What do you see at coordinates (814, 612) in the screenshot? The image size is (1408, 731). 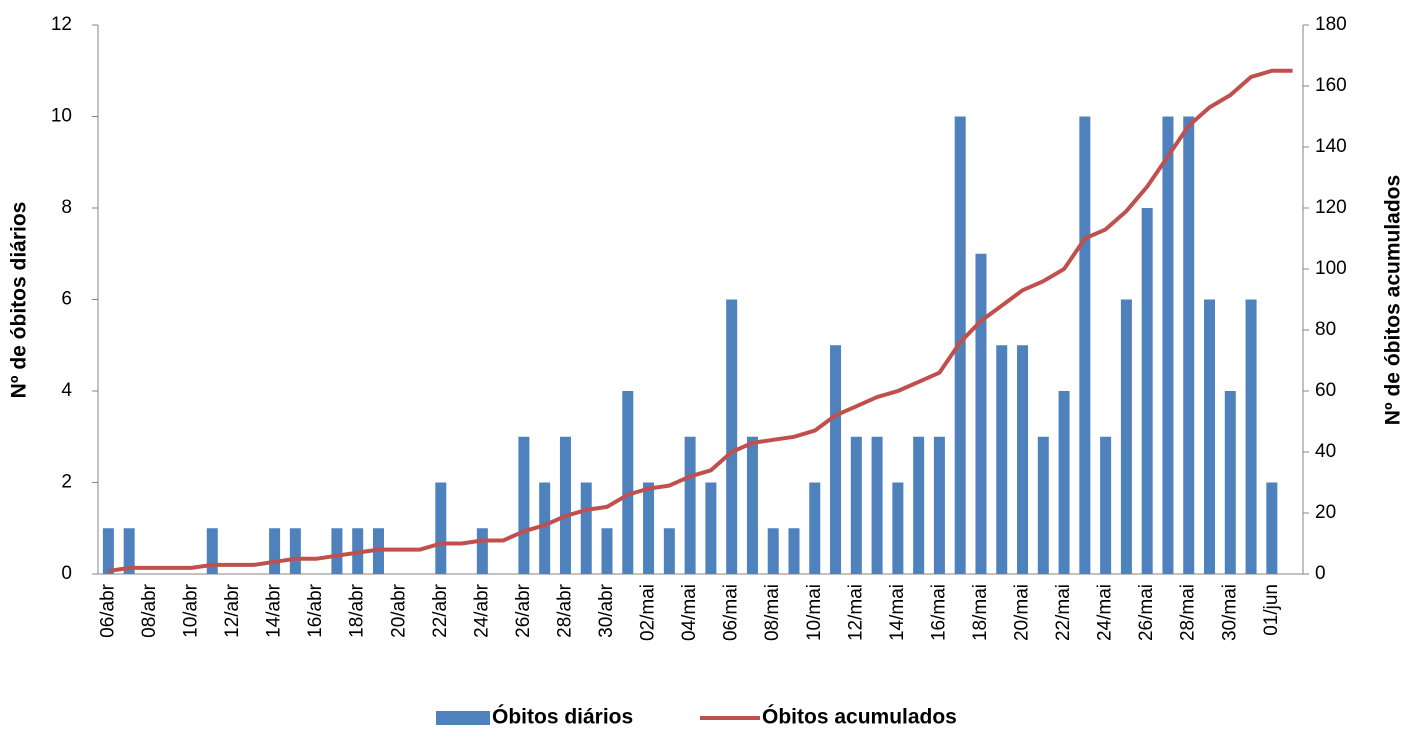 I see `x-tick-label: 10/mai` at bounding box center [814, 612].